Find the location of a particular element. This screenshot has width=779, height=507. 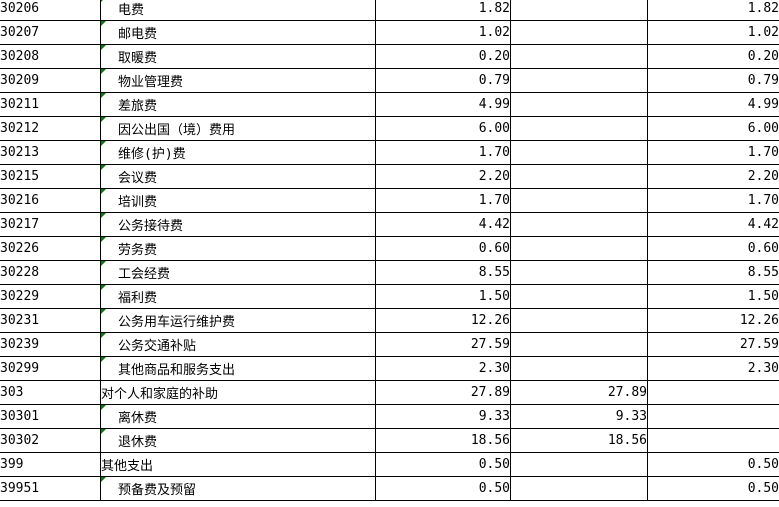

cell-code: 30228 is located at coordinates (50, 272).